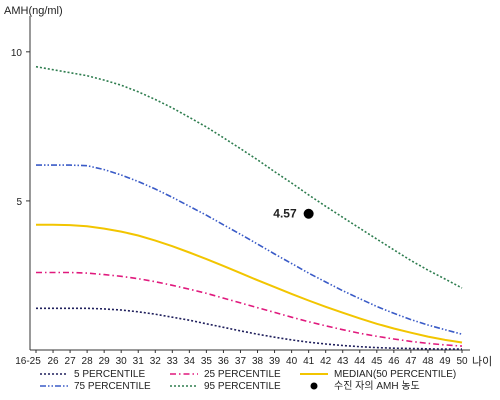  Describe the element at coordinates (377, 386) in the screenshot. I see `legend-label: 수진 자의 AMH 농도` at that location.